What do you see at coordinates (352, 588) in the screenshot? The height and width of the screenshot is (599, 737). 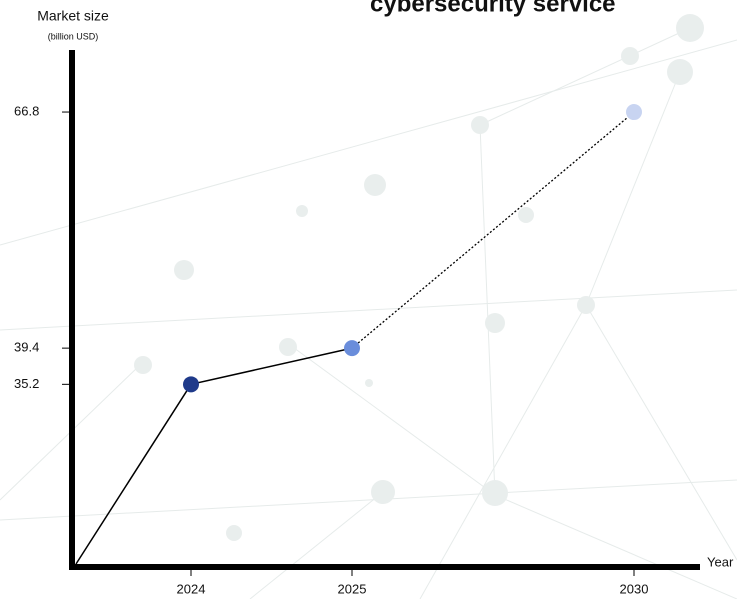 I see `x-tick-label: 2025` at bounding box center [352, 588].